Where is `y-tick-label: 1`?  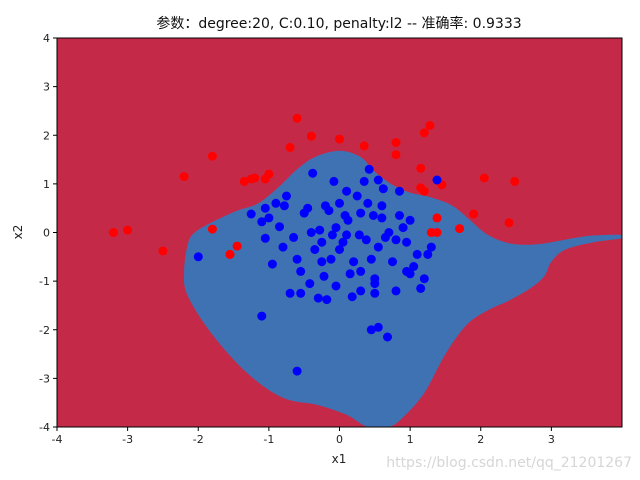 y-tick-label: 1 is located at coordinates (46, 184).